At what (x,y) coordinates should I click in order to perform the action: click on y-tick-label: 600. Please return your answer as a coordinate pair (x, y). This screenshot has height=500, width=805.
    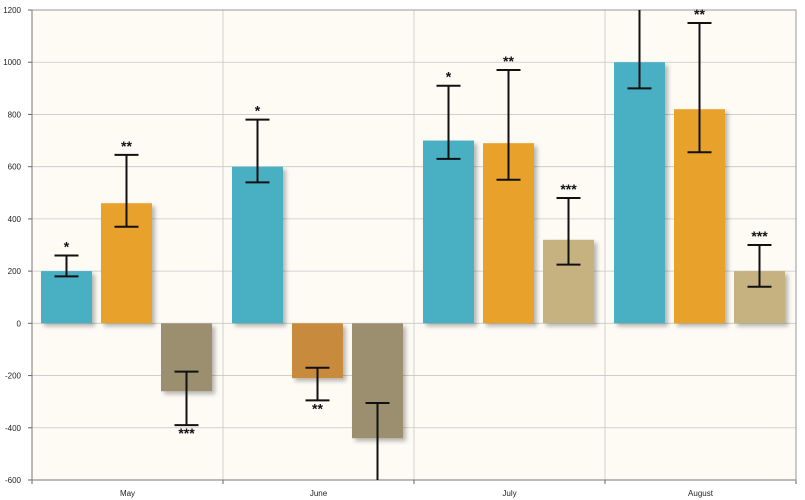
    Looking at the image, I should click on (15, 167).